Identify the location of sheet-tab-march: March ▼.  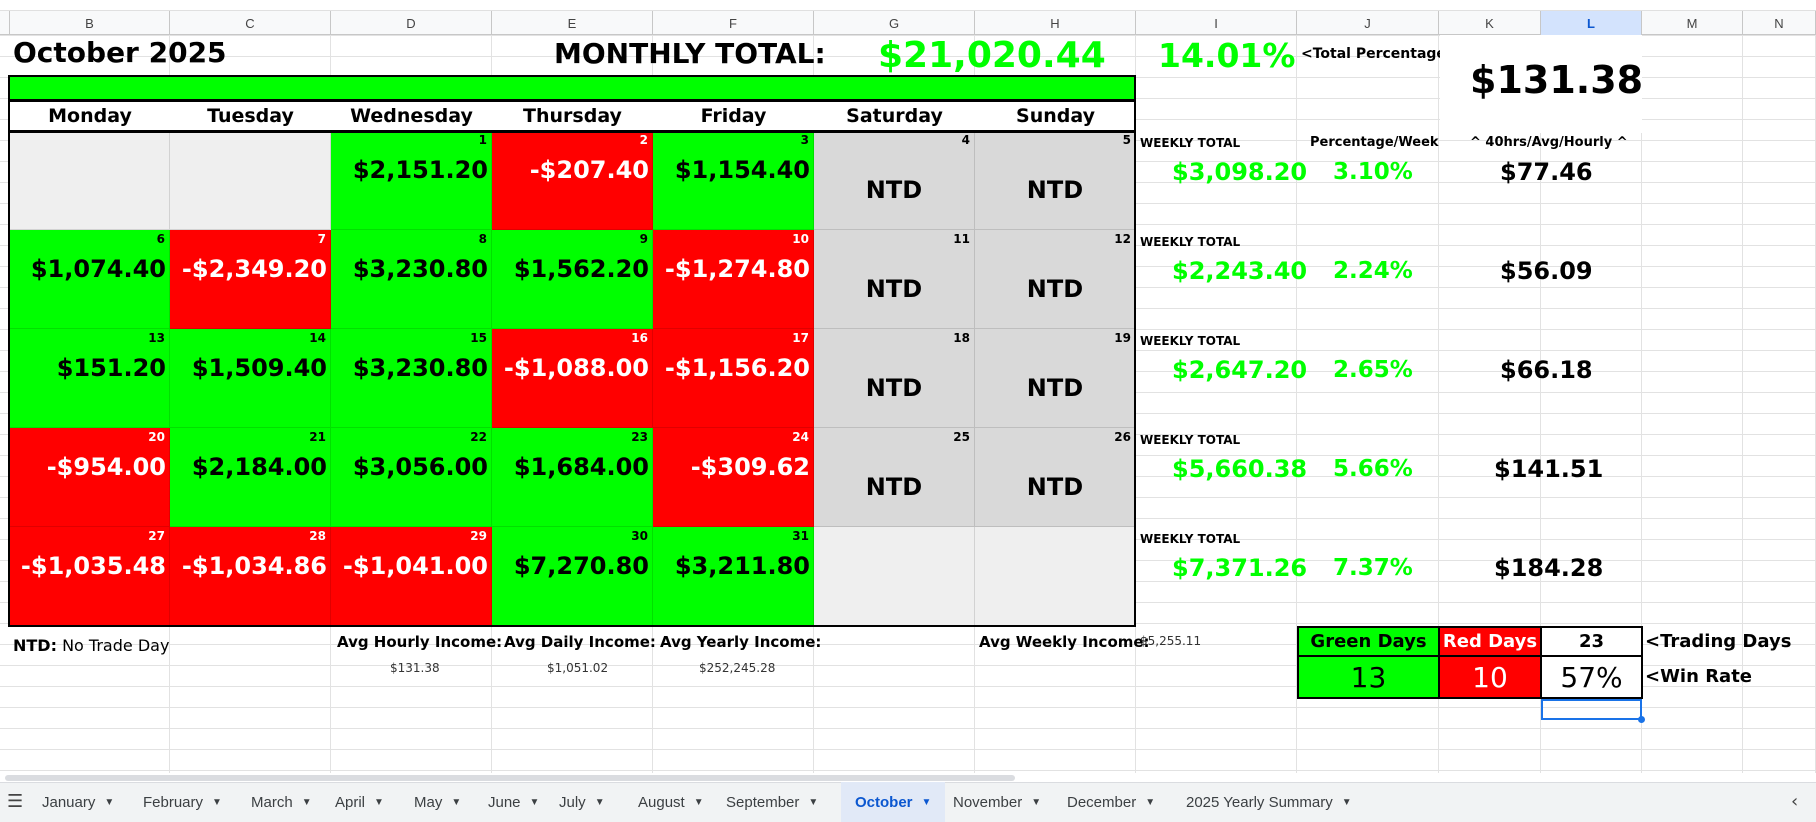
(281, 802).